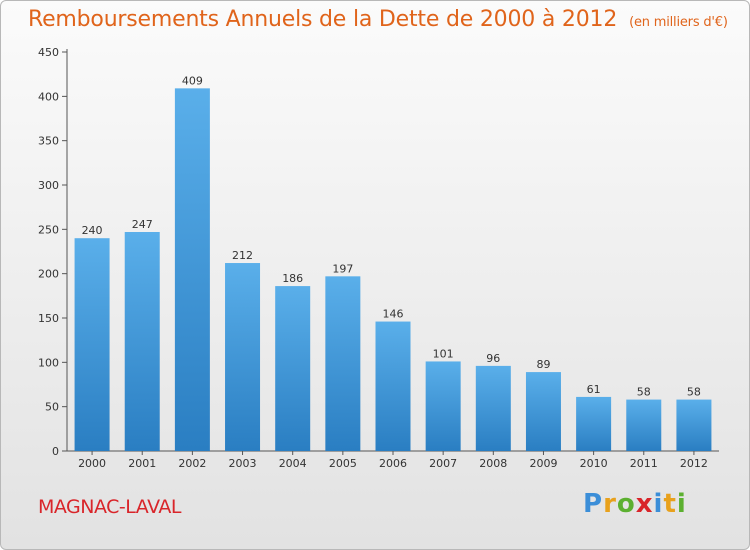  Describe the element at coordinates (644, 392) in the screenshot. I see `data-label-2011: 58` at that location.